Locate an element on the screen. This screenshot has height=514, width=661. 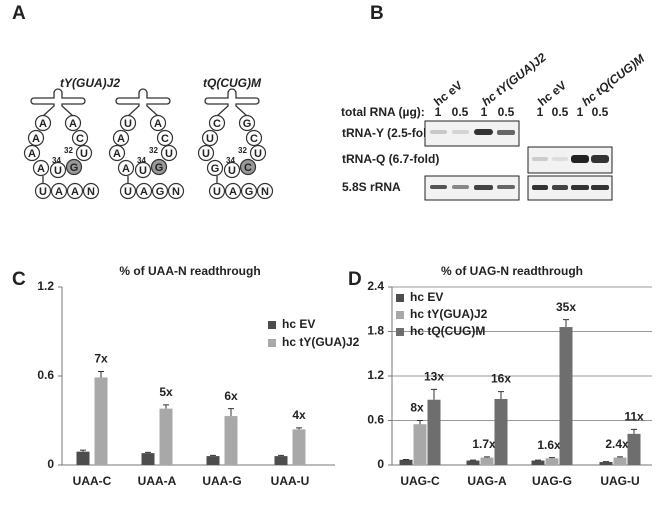
structure-title: tY(GUA)J2 is located at coordinates (90, 83).